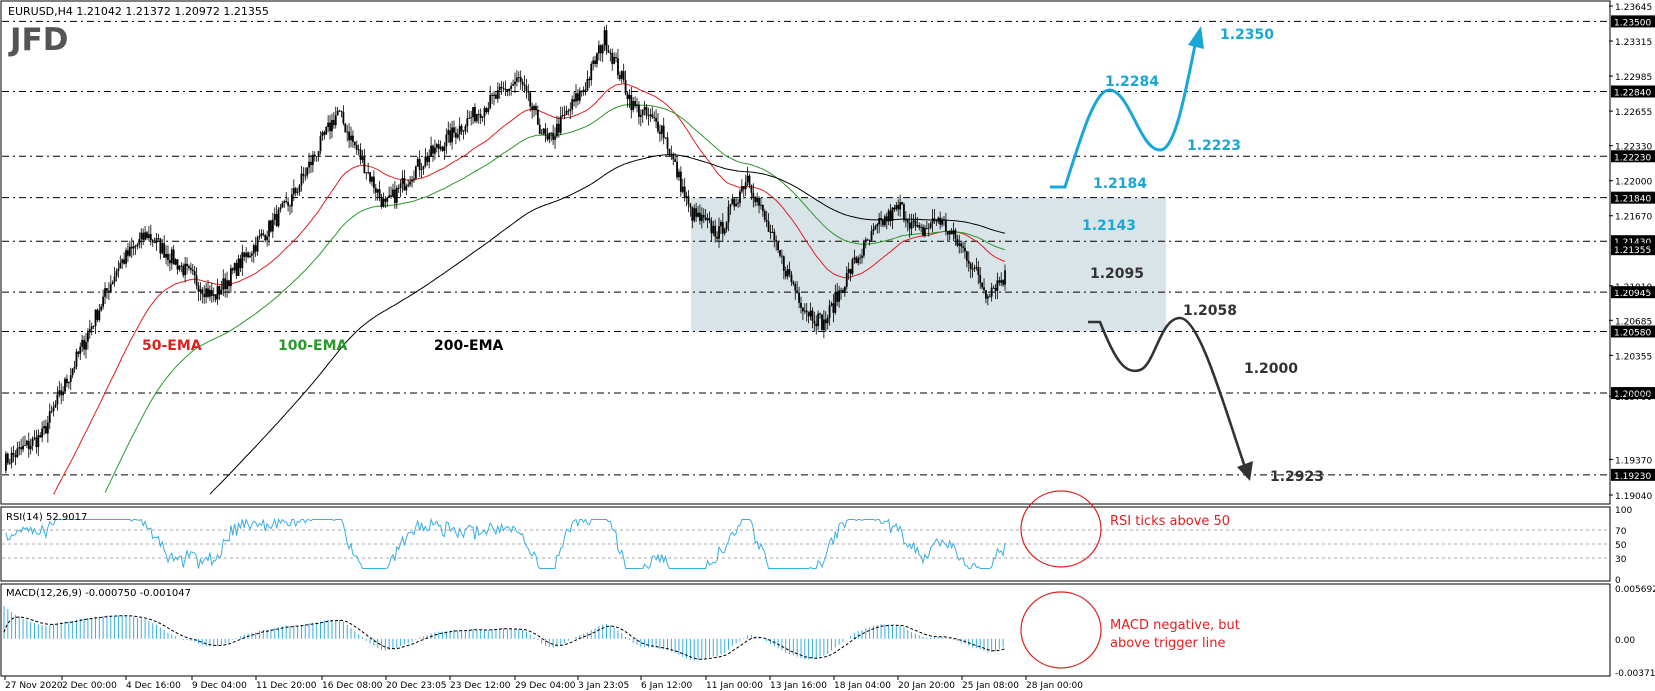  I want to click on jfd-logo: JFD, so click(38, 40).